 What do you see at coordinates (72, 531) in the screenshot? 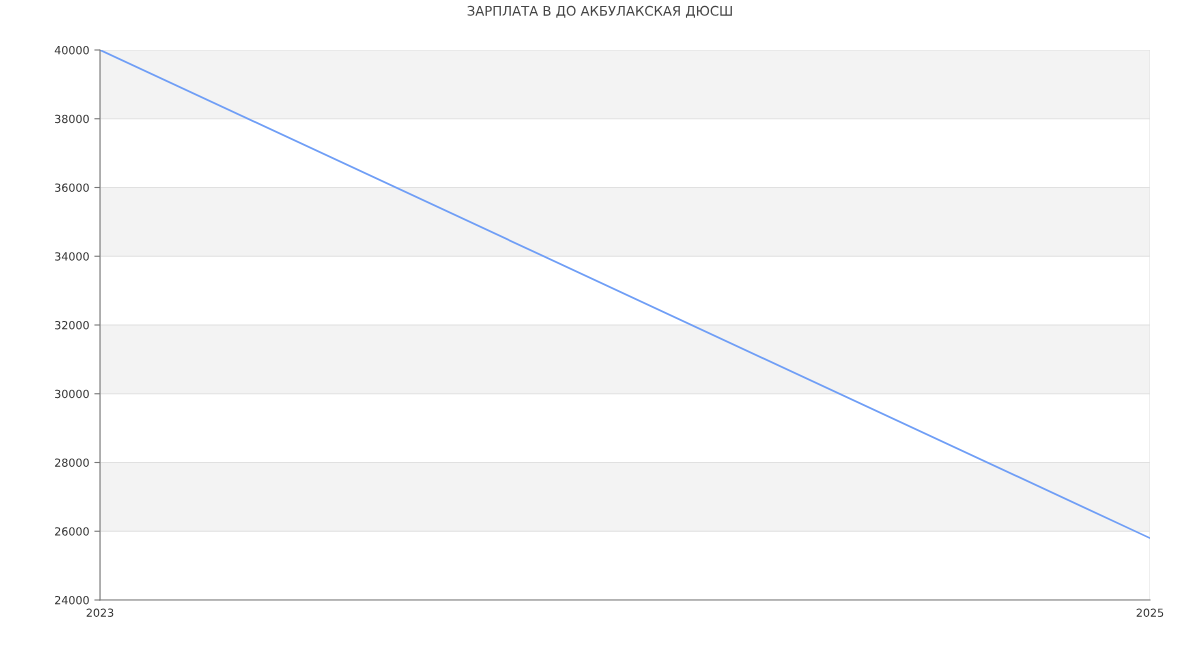
I see `y-tick-label: 26000` at bounding box center [72, 531].